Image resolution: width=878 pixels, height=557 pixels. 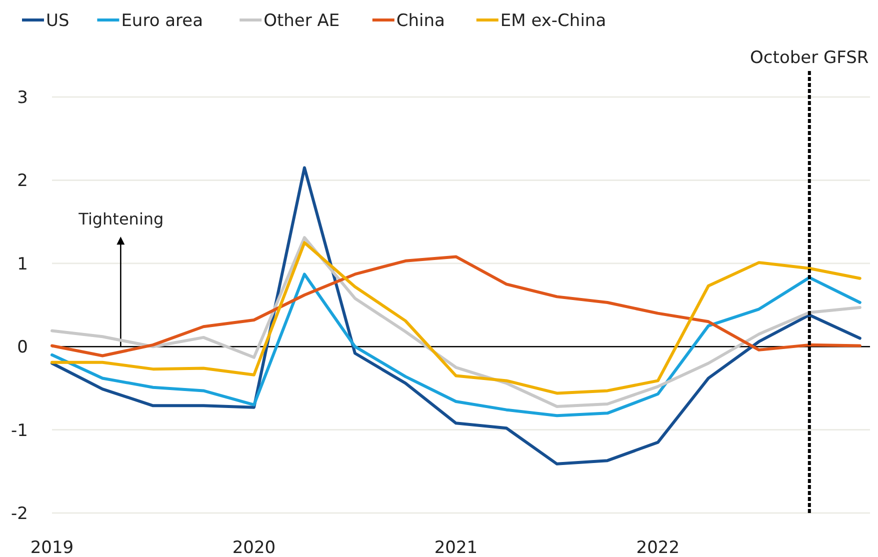 I want to click on y-tick-label: 0, so click(x=22, y=348).